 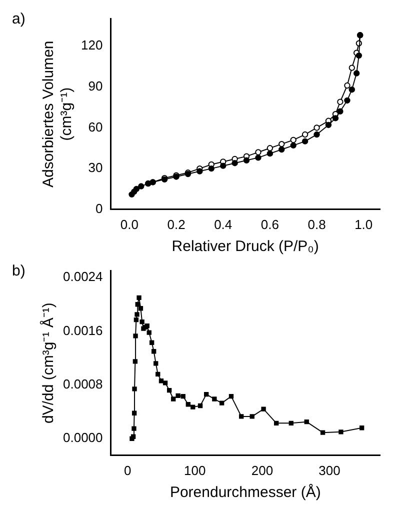 I want to click on x-axis-title: Porendurchmesser (Å), so click(x=245, y=492).